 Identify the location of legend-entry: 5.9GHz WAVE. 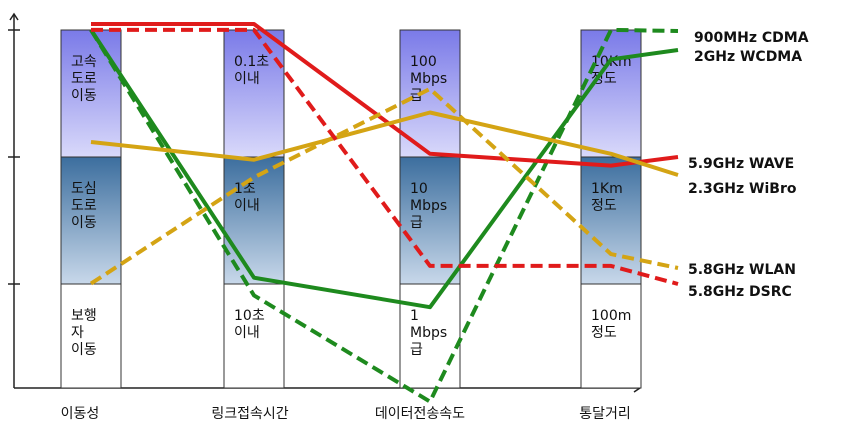
(741, 164).